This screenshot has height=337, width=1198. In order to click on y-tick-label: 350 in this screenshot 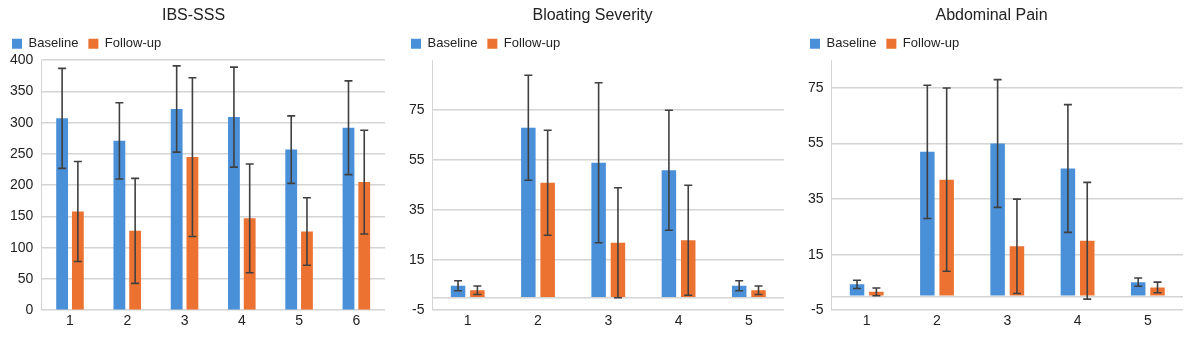, I will do `click(22, 90)`.